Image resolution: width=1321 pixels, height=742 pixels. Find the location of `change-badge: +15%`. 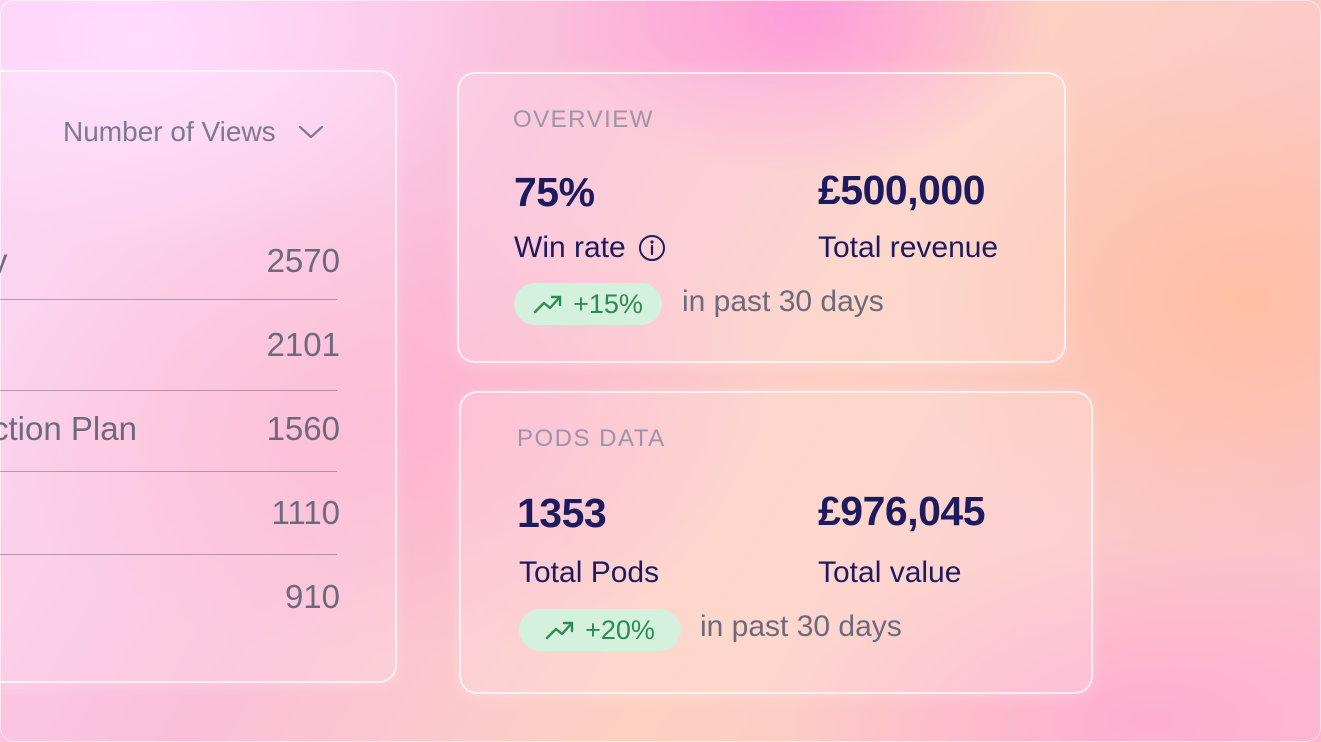

change-badge: +15% is located at coordinates (588, 304).